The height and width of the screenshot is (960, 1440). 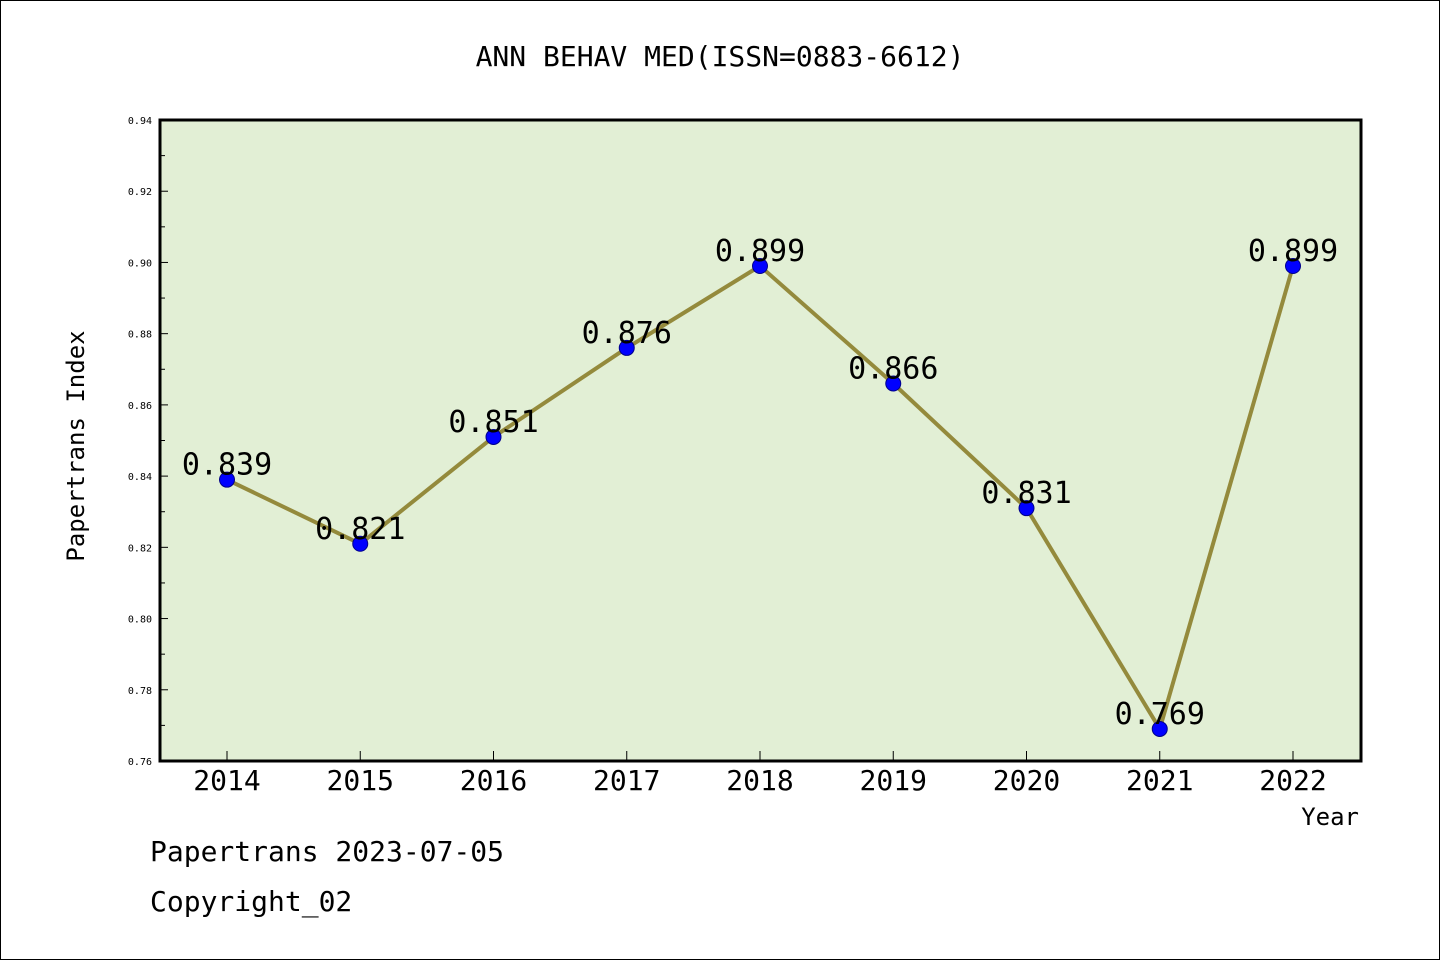 I want to click on x-tick-label: 2021, so click(x=1159, y=780).